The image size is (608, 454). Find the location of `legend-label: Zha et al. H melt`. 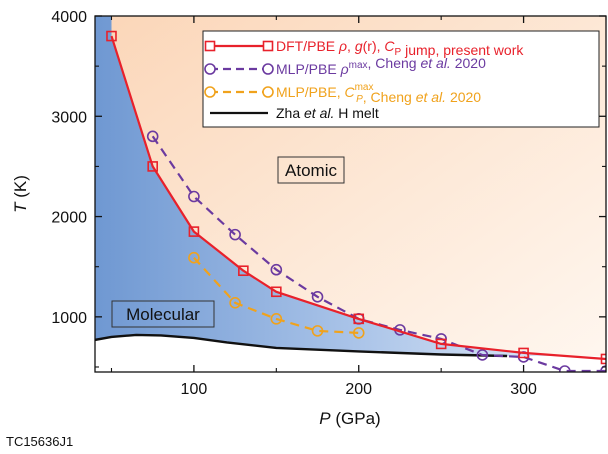

legend-label: Zha et al. H melt is located at coordinates (327, 113).